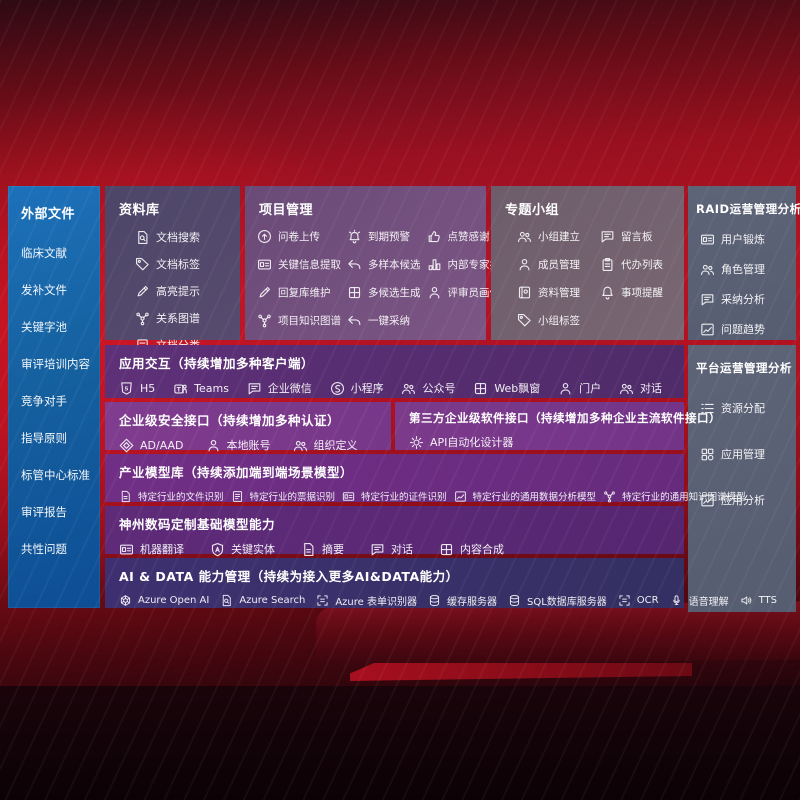 The height and width of the screenshot is (800, 800). I want to click on client-item: 公众号, so click(428, 388).